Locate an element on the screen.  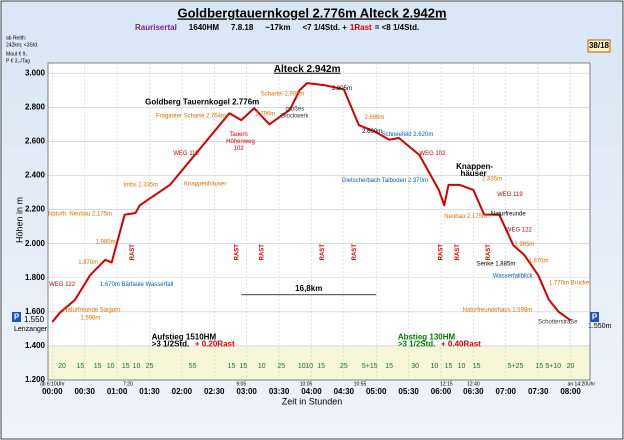
x-tick-label: 04:00 is located at coordinates (311, 391).